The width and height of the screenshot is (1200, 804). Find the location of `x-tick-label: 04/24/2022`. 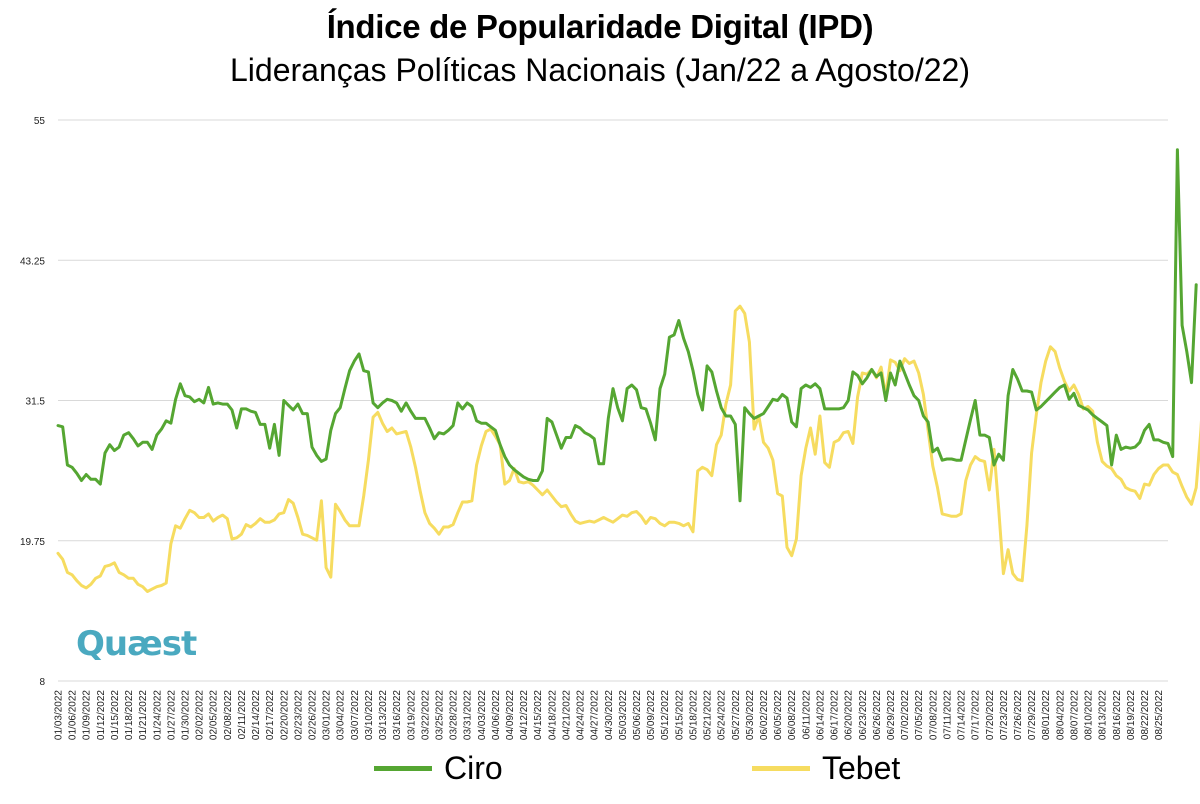

x-tick-label: 04/24/2022 is located at coordinates (581, 715).